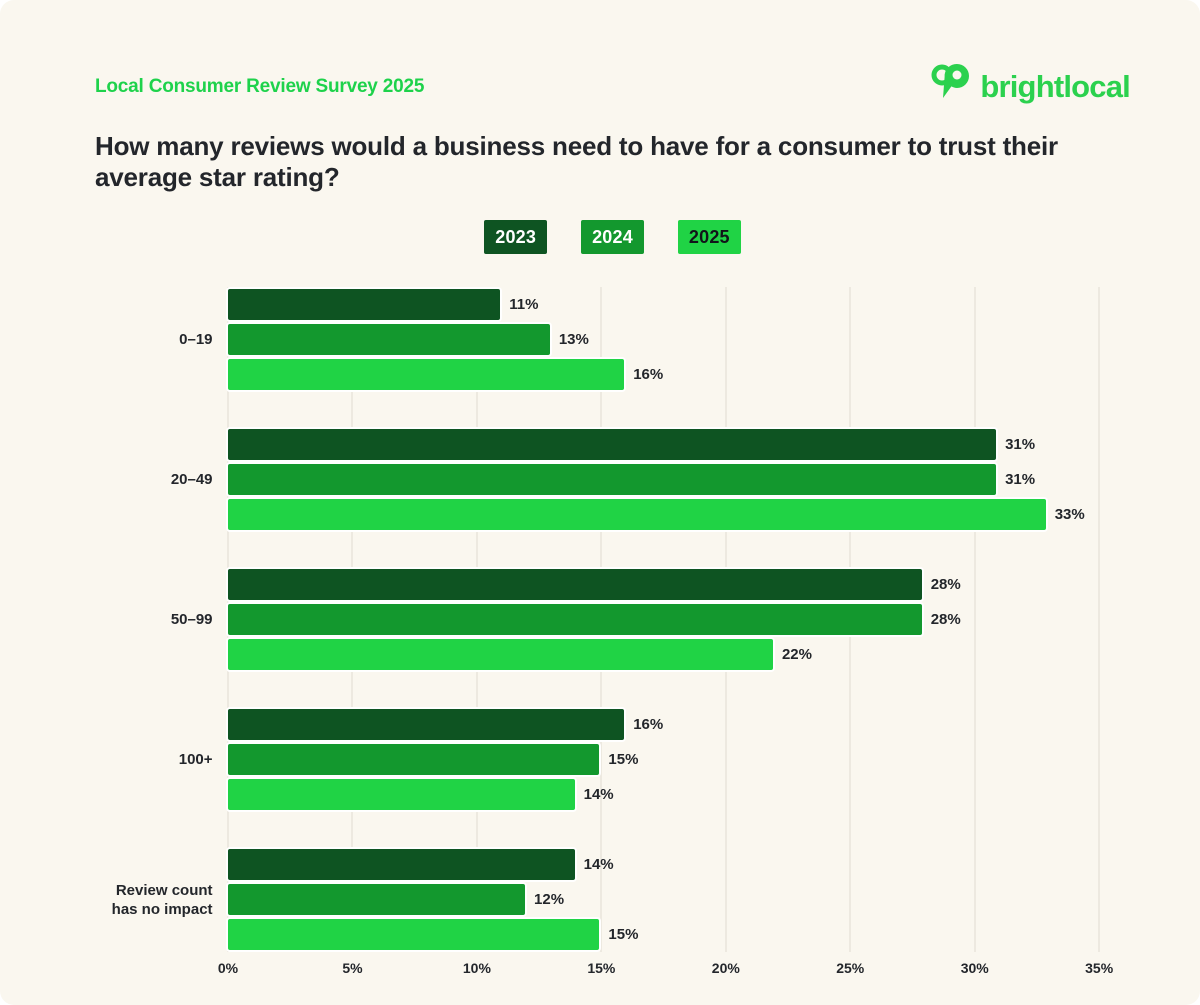 This screenshot has width=1200, height=1005. What do you see at coordinates (195, 759) in the screenshot?
I see `category-label: 100+` at bounding box center [195, 759].